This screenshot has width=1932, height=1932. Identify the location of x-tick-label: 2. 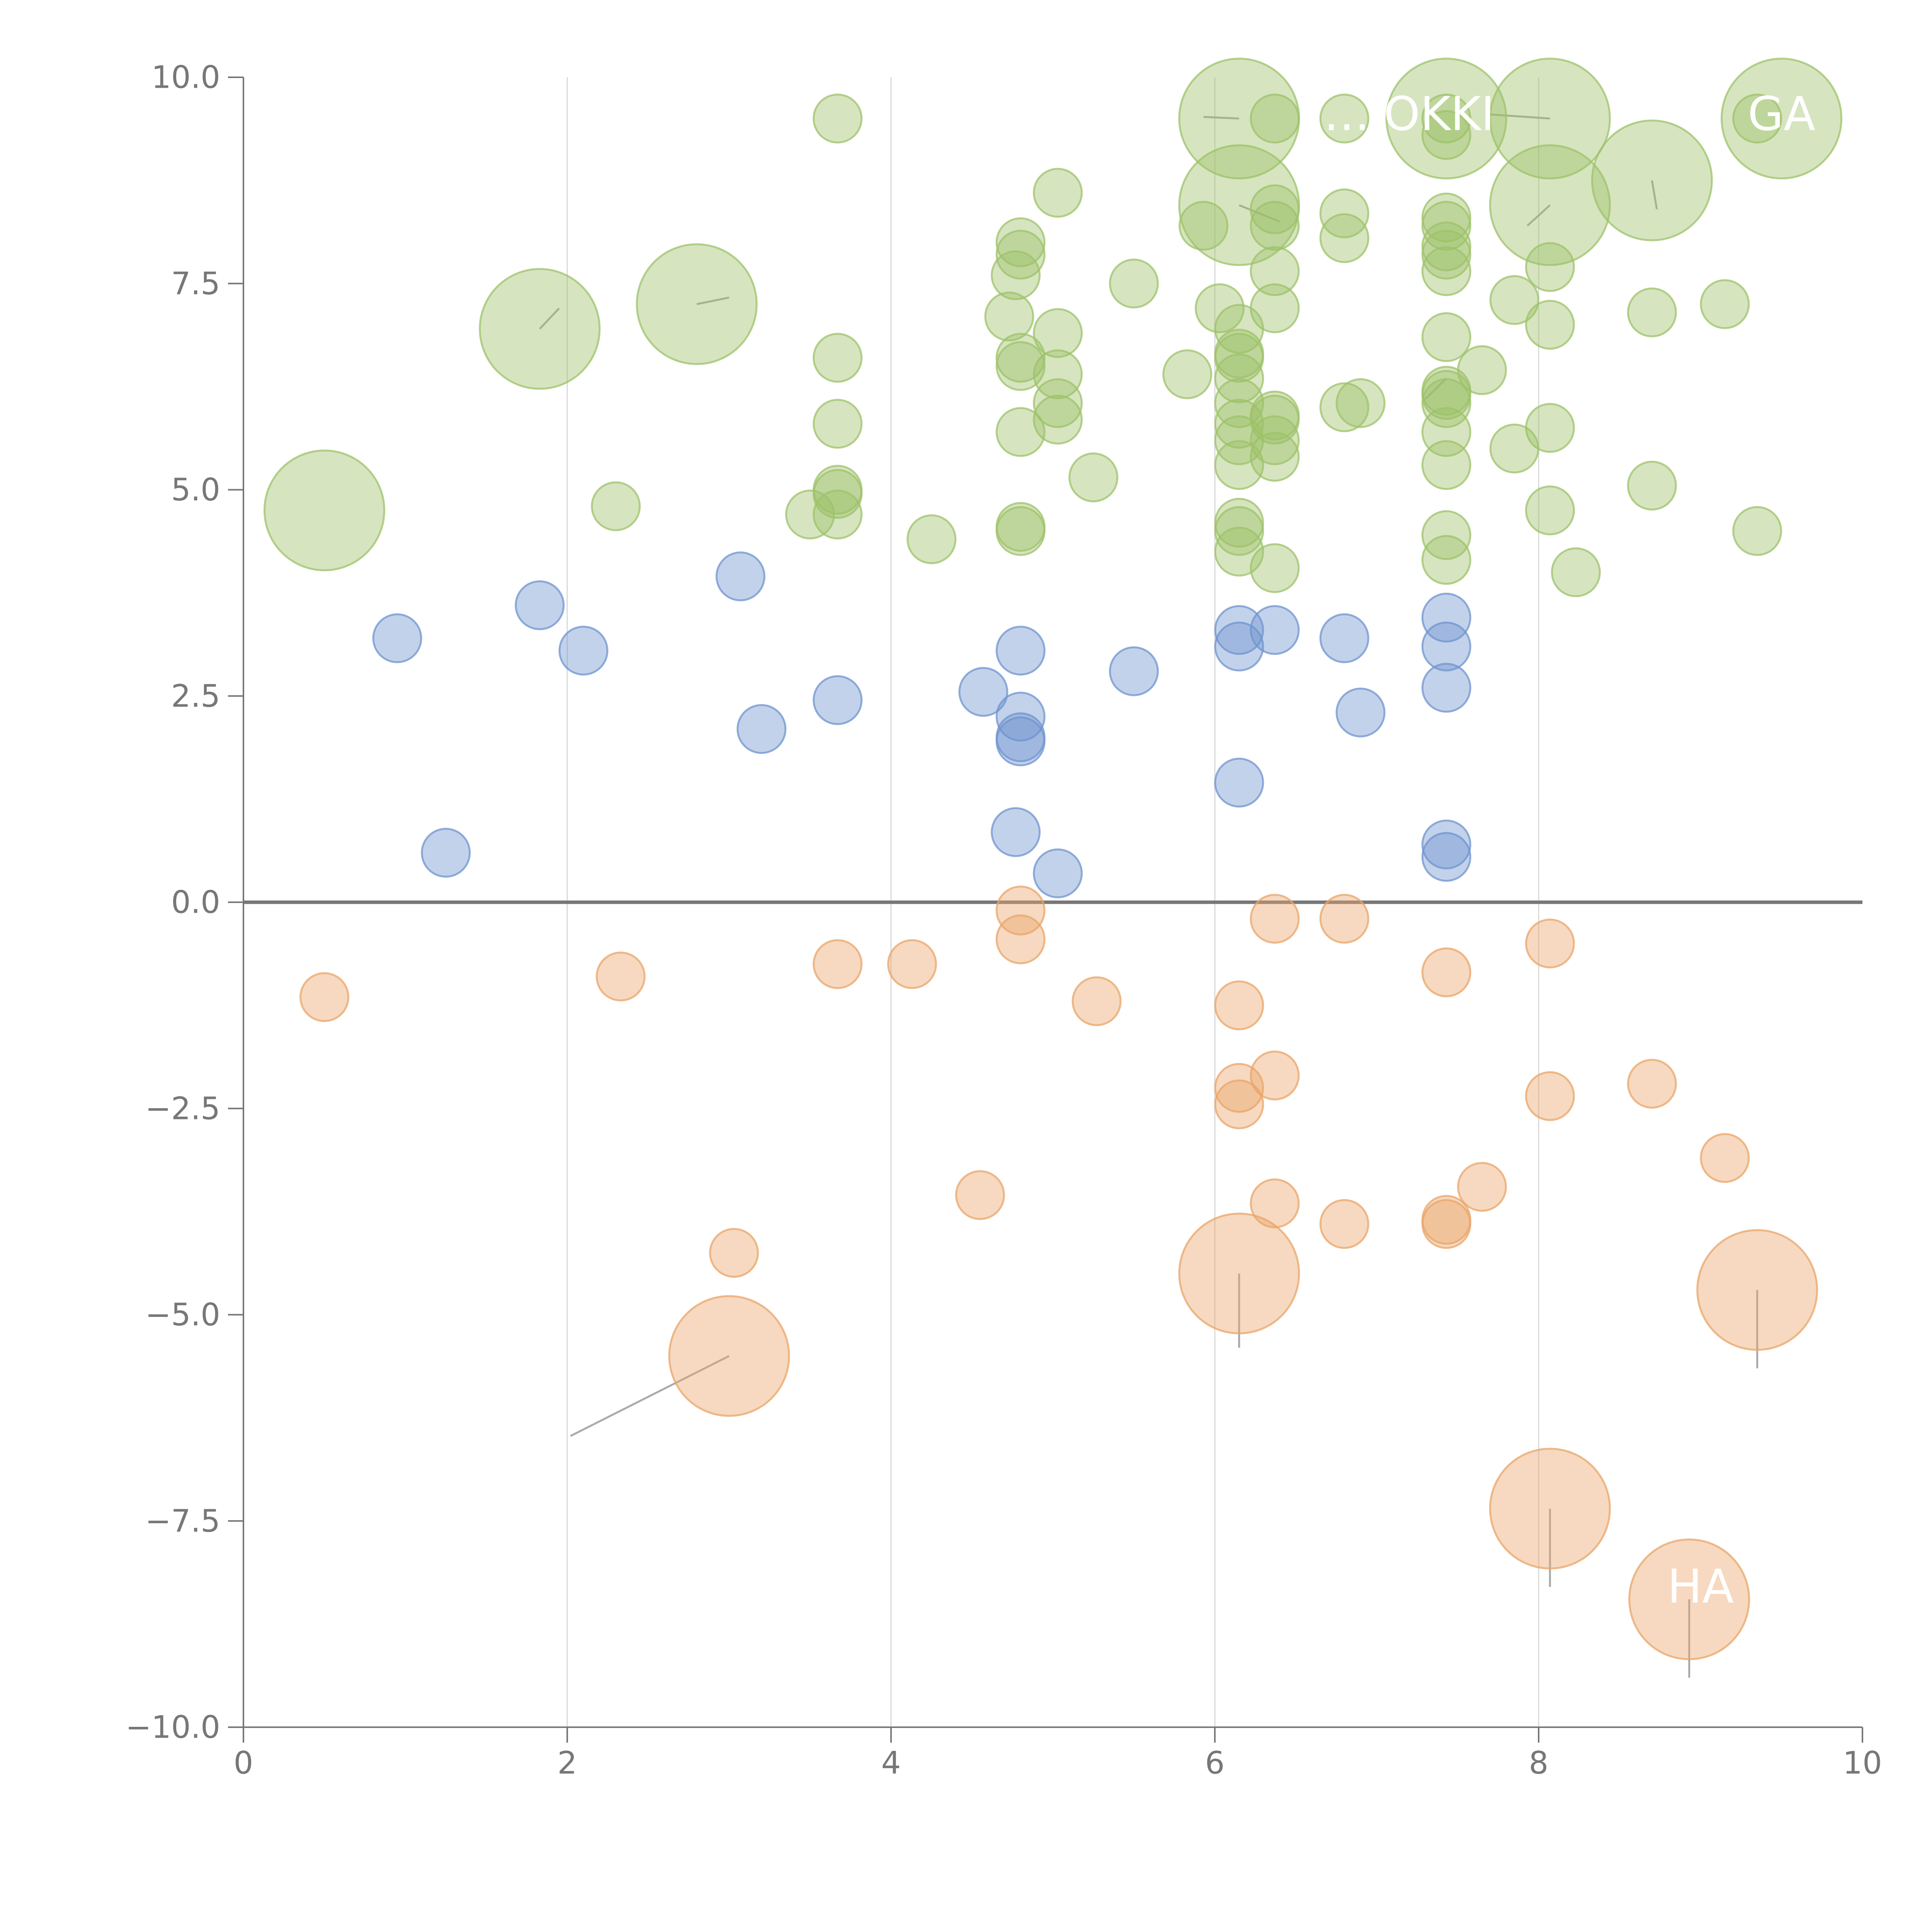
(567, 1763).